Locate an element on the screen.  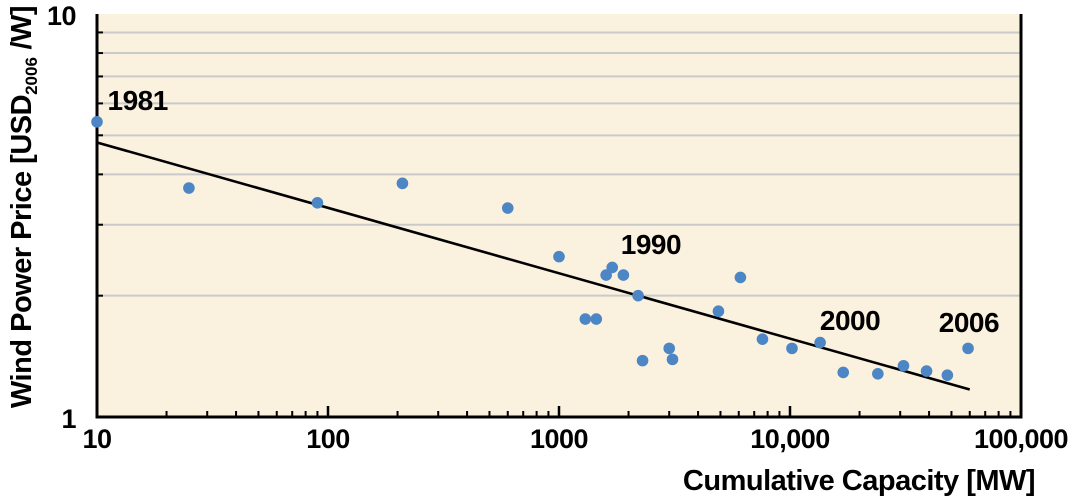
x-tick-label: 1000 is located at coordinates (559, 439).